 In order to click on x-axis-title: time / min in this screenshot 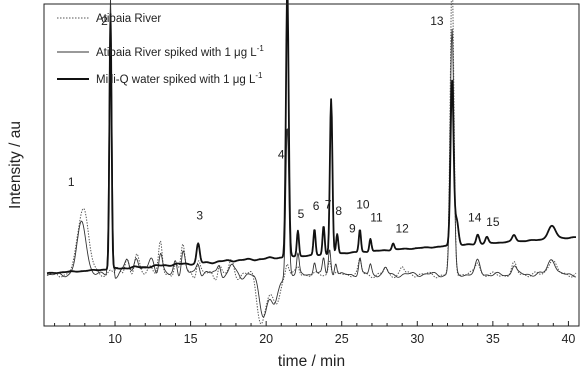, I will do `click(311, 361)`.